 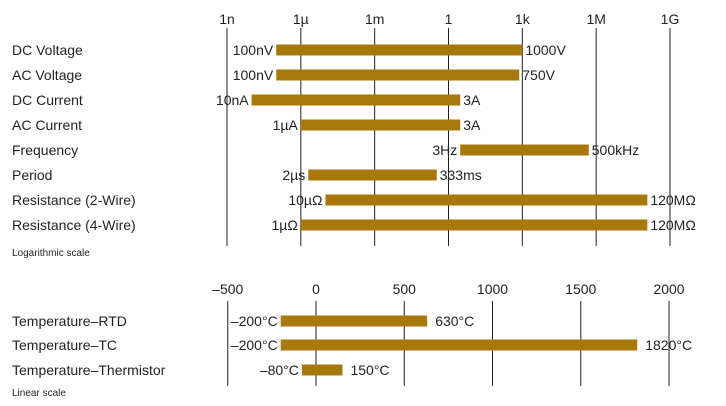 I want to click on range-max-label: 1820°C, so click(x=668, y=345).